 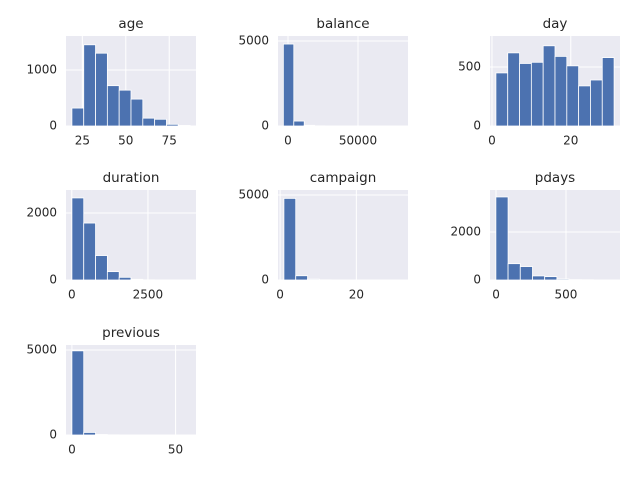 What do you see at coordinates (41, 69) in the screenshot?
I see `y-tick-label: 1000` at bounding box center [41, 69].